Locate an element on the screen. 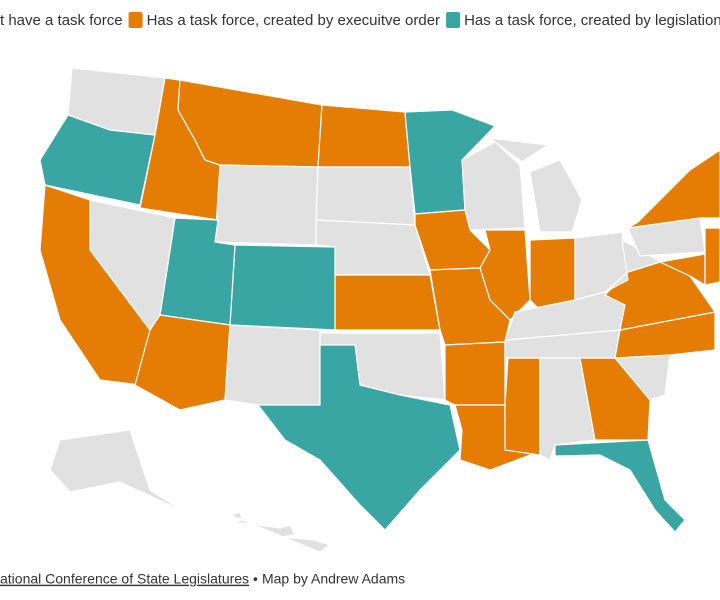  map-credit: Map by Andrew Adams is located at coordinates (333, 579).